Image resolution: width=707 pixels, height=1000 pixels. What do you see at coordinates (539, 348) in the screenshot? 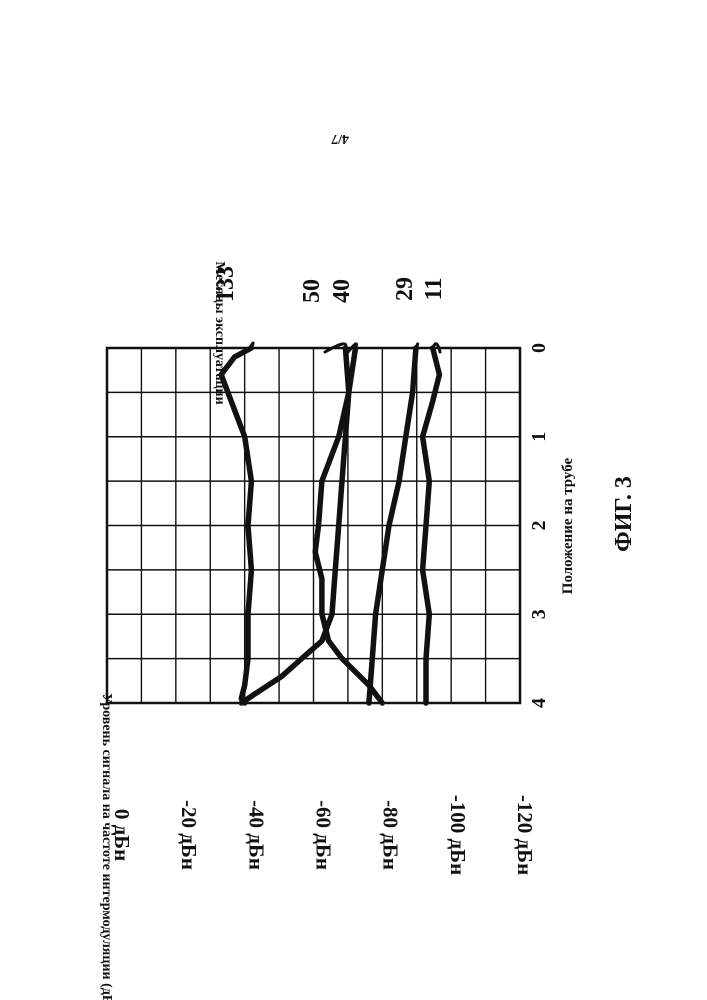
I see `x-tick-label: 0` at bounding box center [539, 348].